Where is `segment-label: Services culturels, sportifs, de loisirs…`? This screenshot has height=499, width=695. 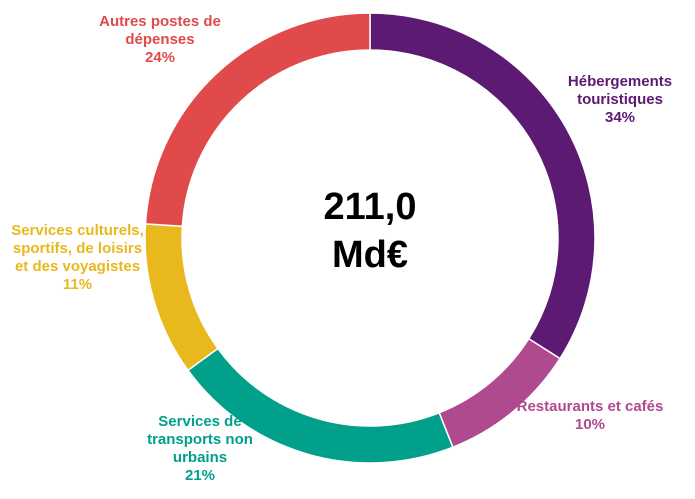 segment-label: Services culturels, sportifs, de loisirs… is located at coordinates (77, 258).